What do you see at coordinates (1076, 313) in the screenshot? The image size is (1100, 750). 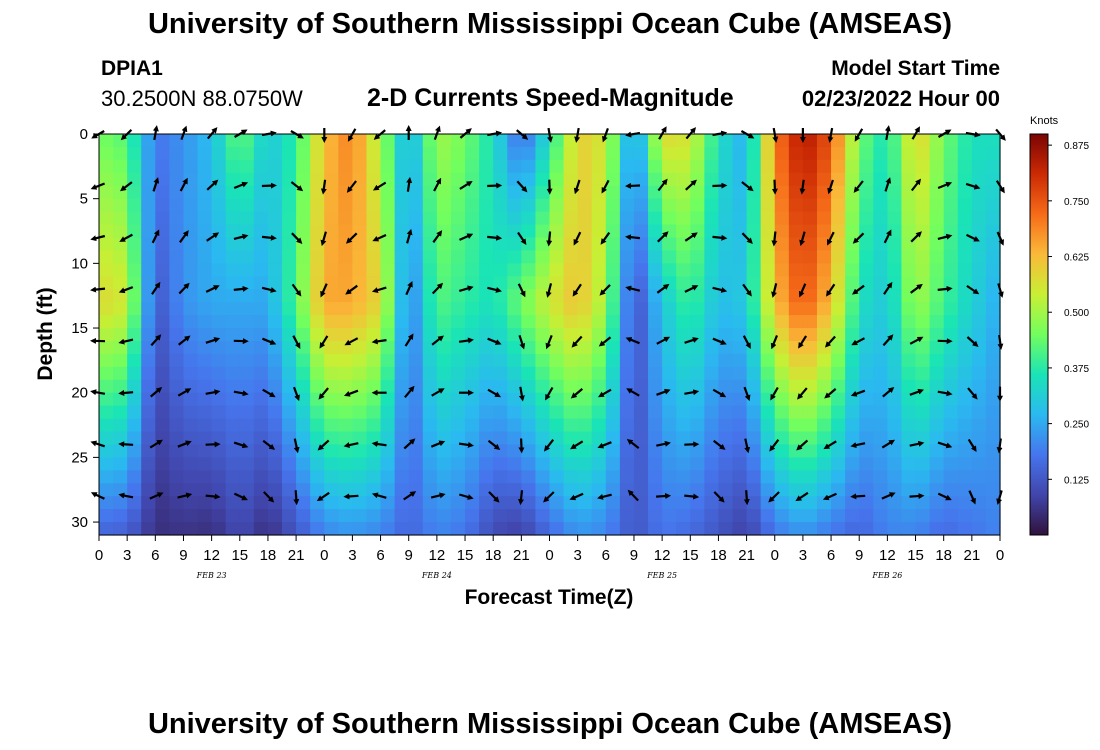 I see `colorbar-tick-label: 0.500` at bounding box center [1076, 313].